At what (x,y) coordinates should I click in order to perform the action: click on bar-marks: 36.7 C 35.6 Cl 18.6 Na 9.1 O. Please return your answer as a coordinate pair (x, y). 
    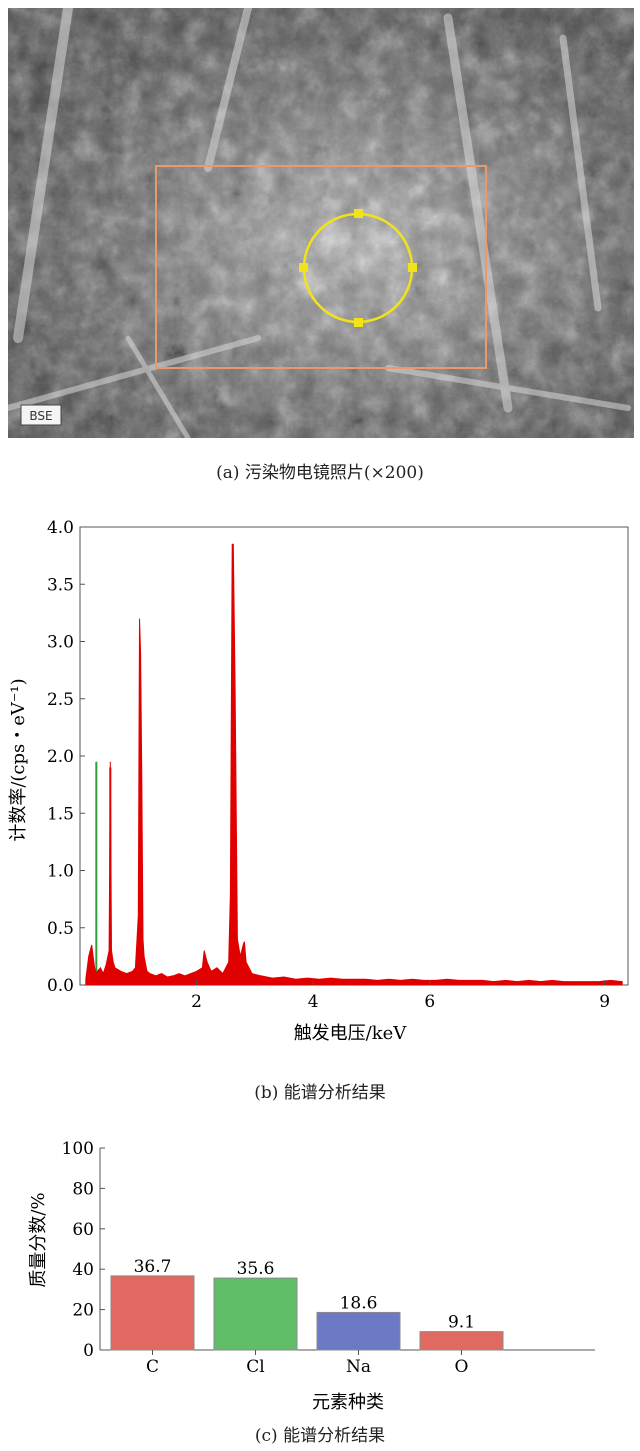
    Looking at the image, I should click on (307, 1317).